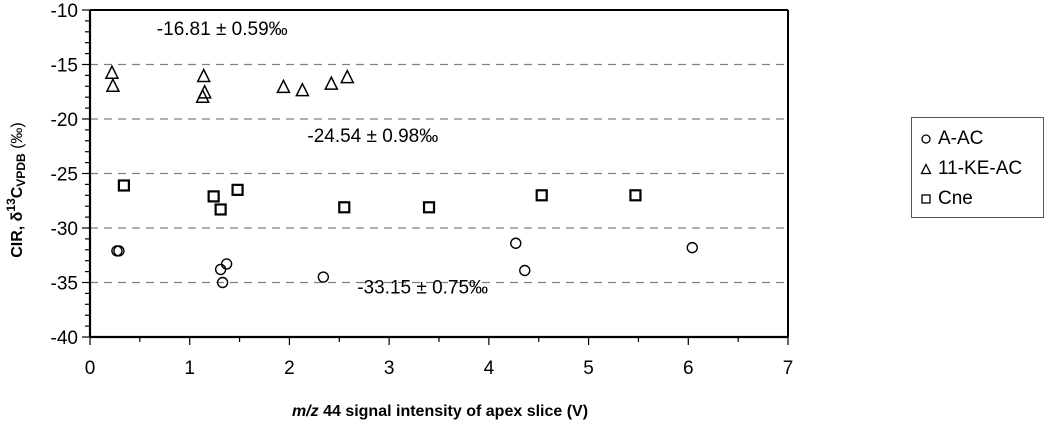 This screenshot has width=1050, height=425. Describe the element at coordinates (588, 368) in the screenshot. I see `x-tick-label: 5` at that location.